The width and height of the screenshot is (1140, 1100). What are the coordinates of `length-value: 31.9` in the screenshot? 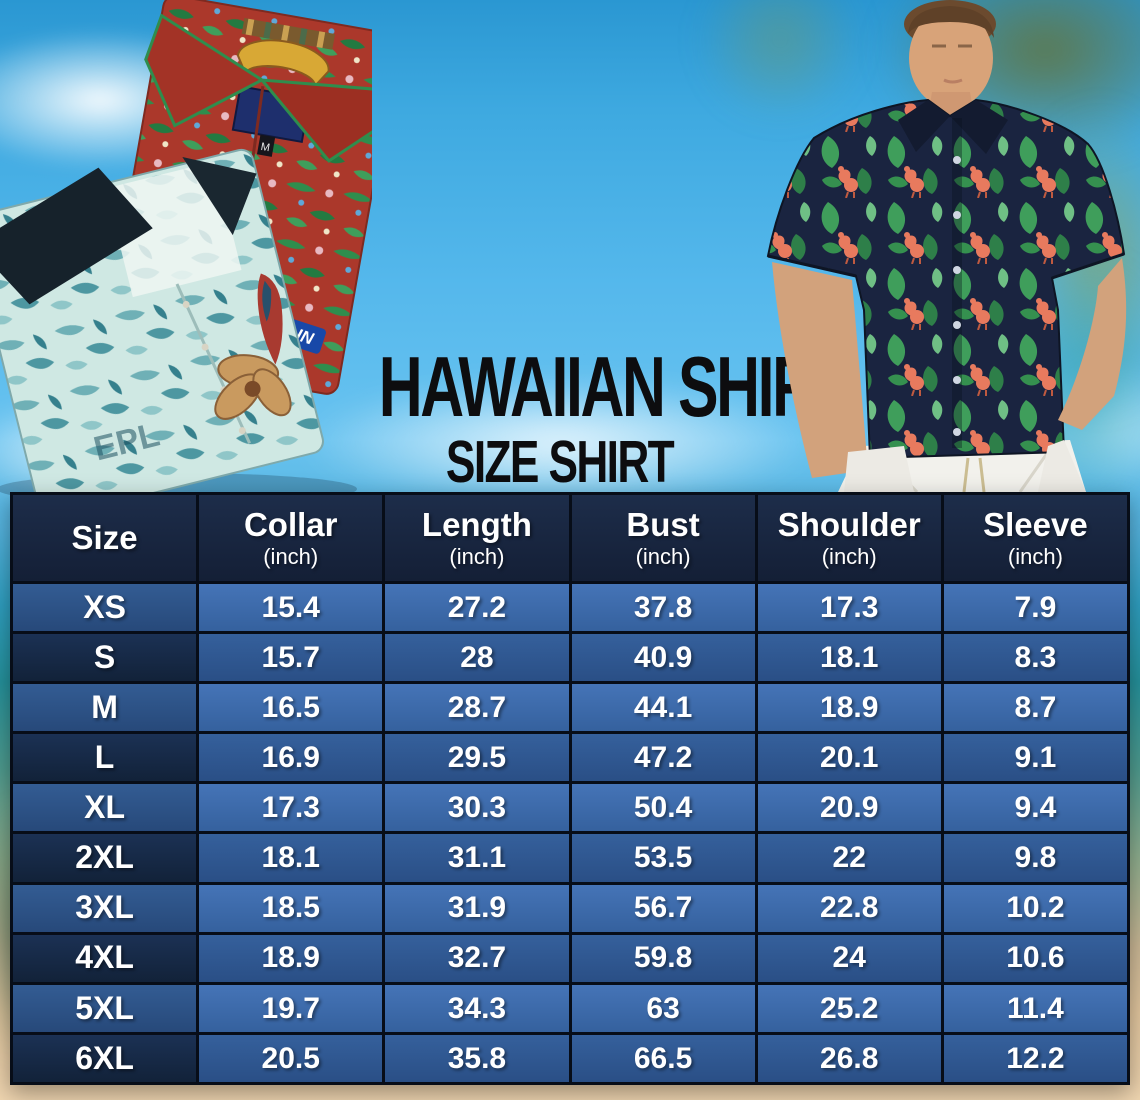 It's located at (477, 908).